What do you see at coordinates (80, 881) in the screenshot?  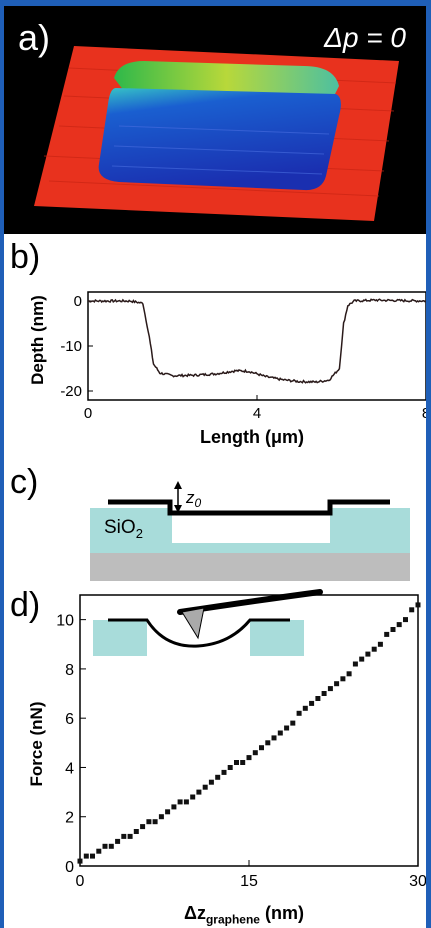 I see `chart-d-xtick-label: 0` at bounding box center [80, 881].